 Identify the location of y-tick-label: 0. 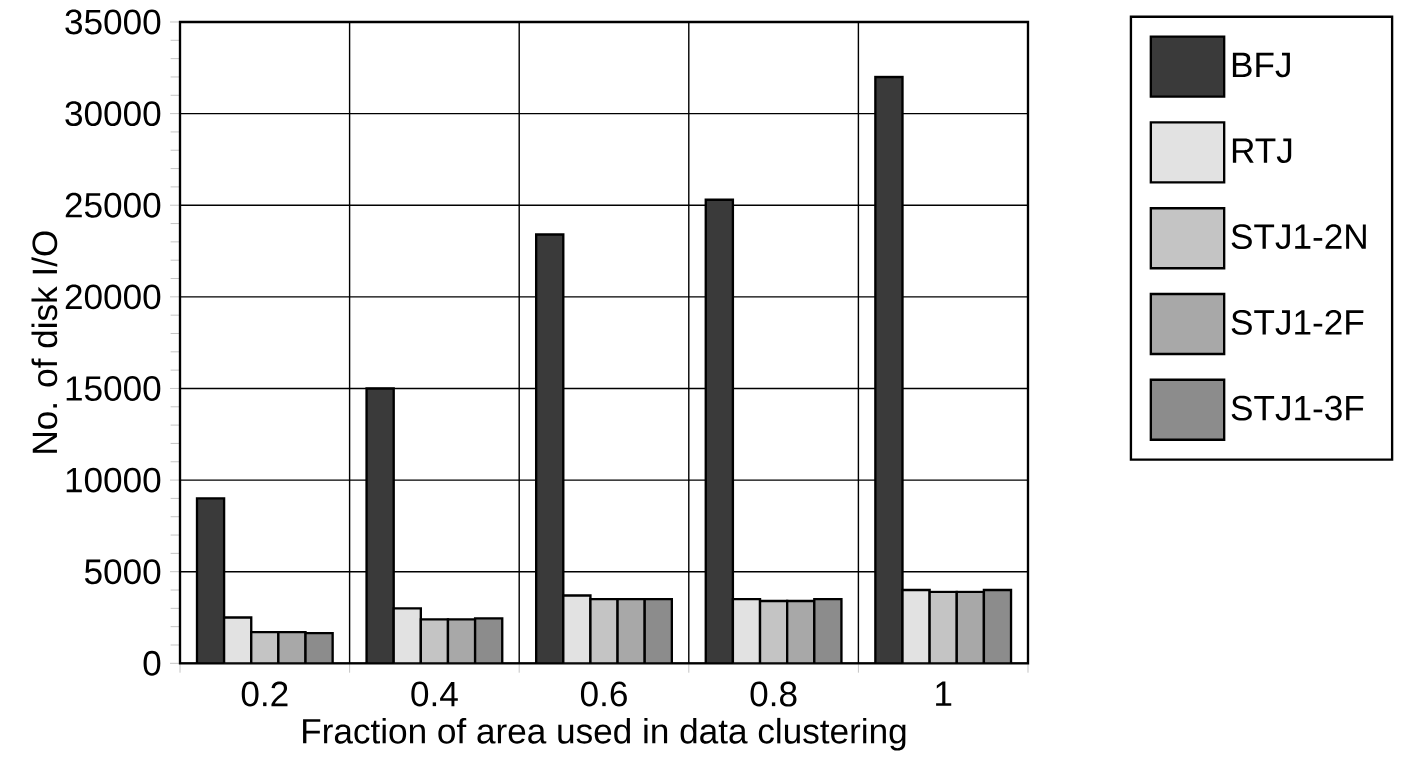
(152, 663).